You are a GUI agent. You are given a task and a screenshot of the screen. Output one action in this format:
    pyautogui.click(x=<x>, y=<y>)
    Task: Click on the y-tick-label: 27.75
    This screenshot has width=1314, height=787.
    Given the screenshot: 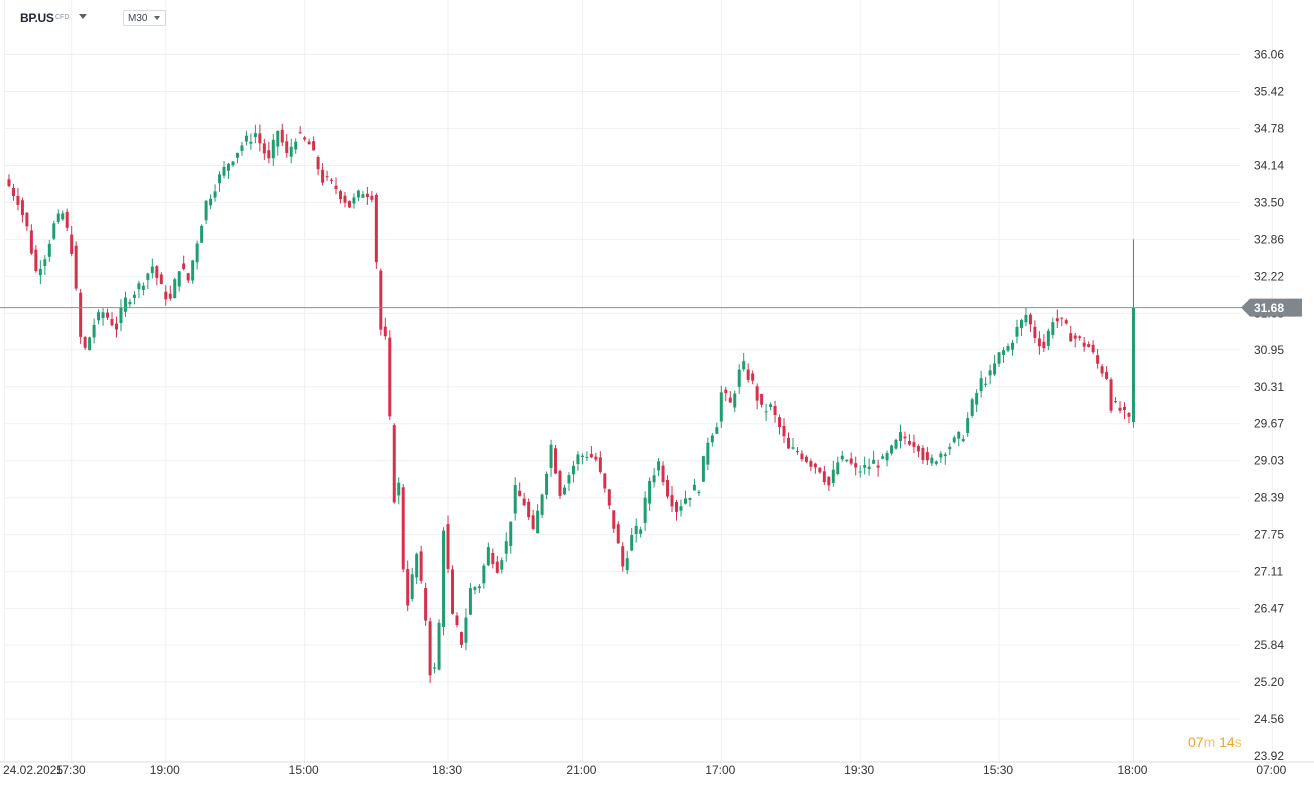 What is the action you would take?
    pyautogui.click(x=1269, y=535)
    